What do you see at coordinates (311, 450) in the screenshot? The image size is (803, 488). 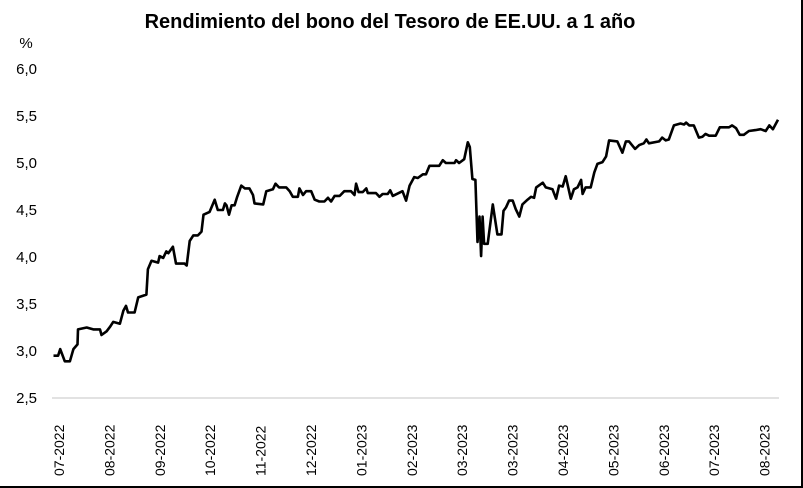 I see `x-tick-label: 12-2022` at bounding box center [311, 450].